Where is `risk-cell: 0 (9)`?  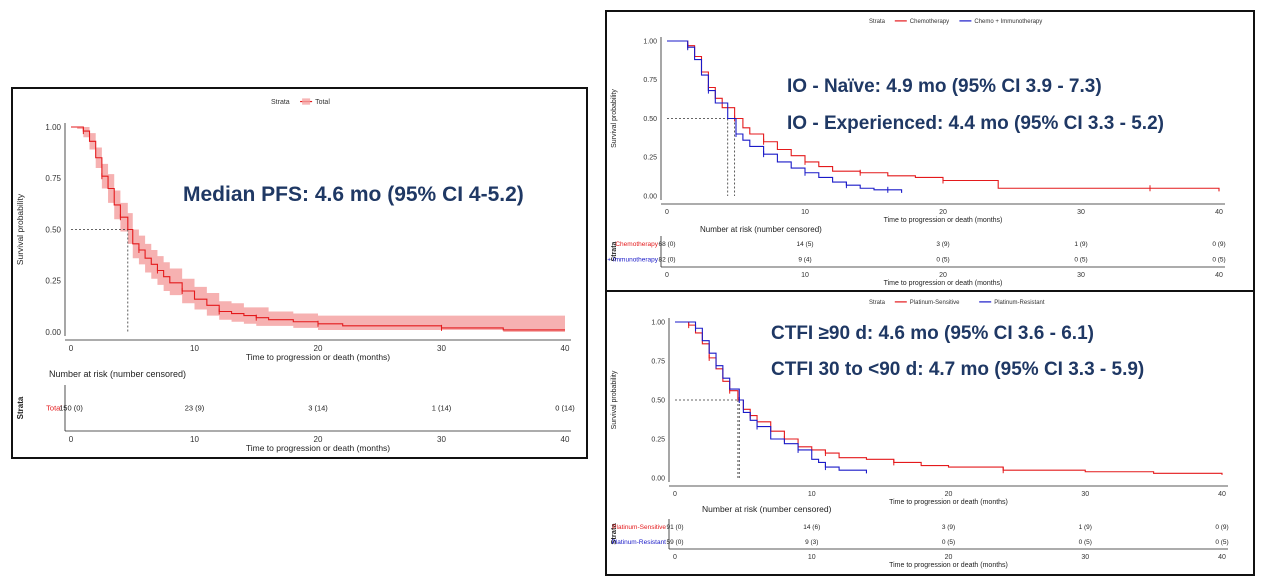 risk-cell: 0 (9) is located at coordinates (1221, 527).